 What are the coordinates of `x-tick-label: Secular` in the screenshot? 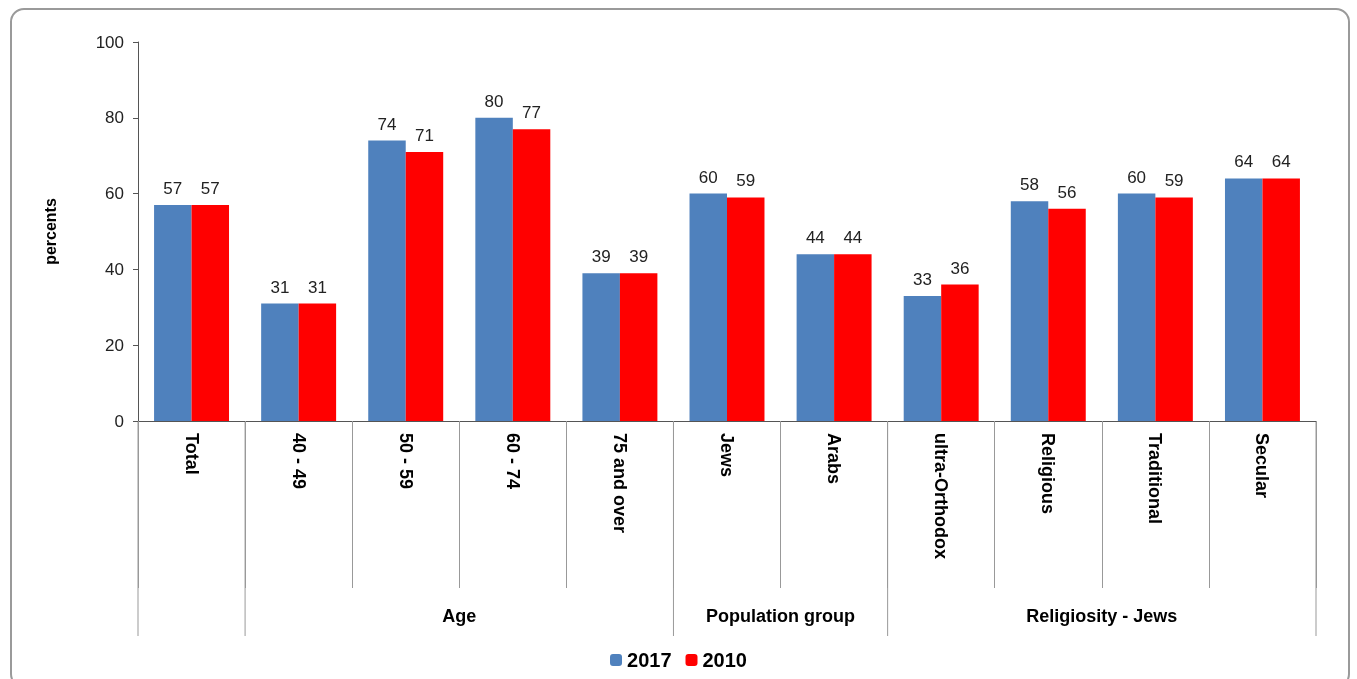 It's located at (1262, 466).